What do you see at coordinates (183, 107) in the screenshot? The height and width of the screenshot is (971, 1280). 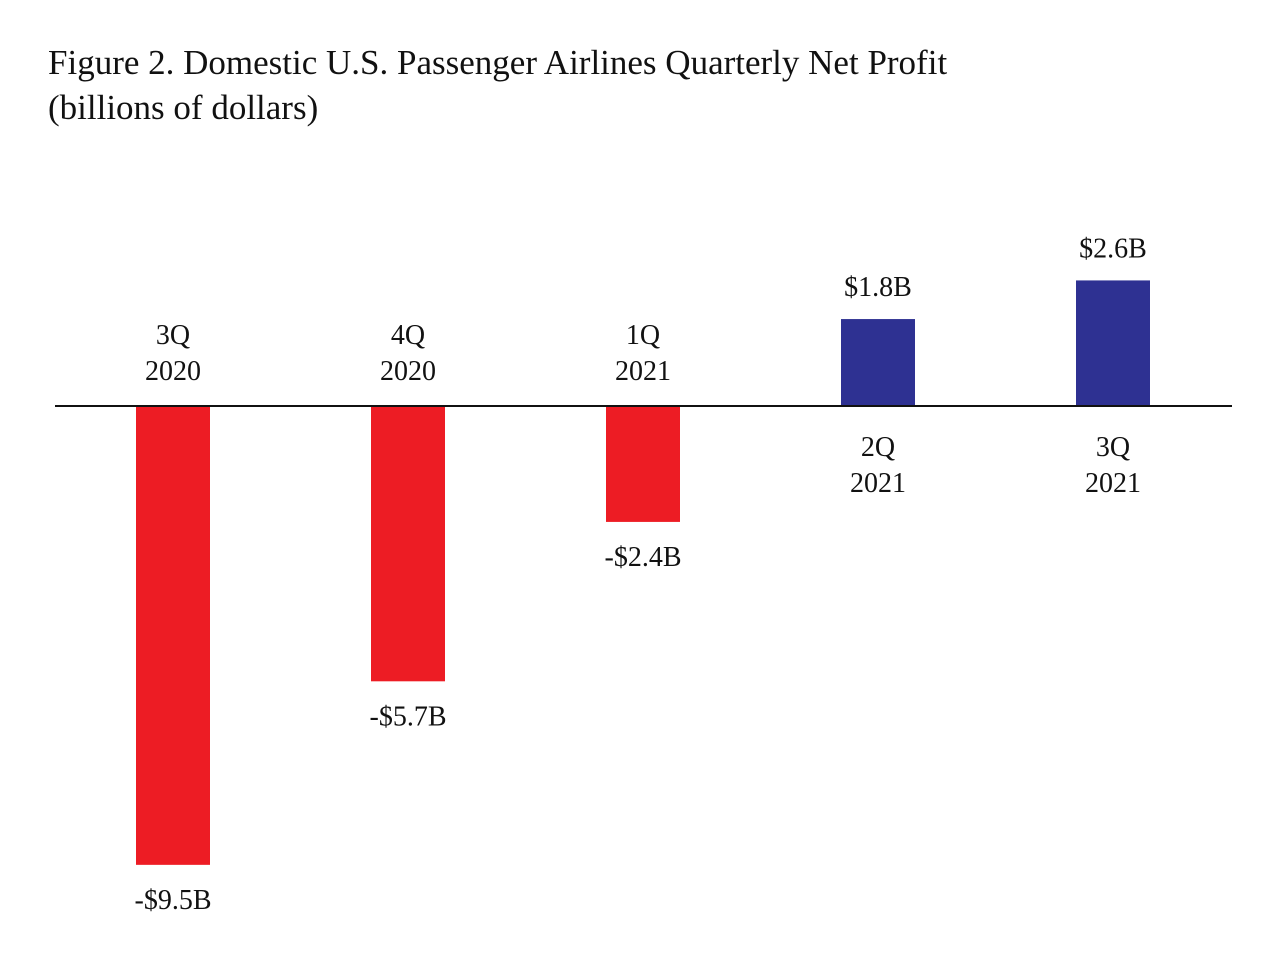 I see `chart-subtitle: (billions of dollars)` at bounding box center [183, 107].